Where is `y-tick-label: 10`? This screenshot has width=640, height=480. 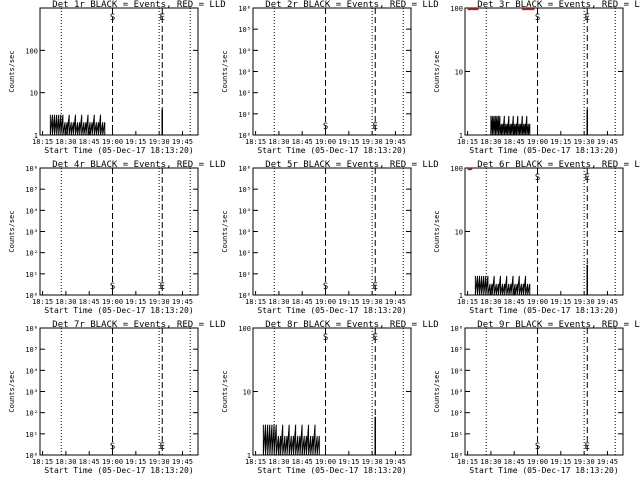
y-tick-label: 10 is located at coordinates (459, 233).